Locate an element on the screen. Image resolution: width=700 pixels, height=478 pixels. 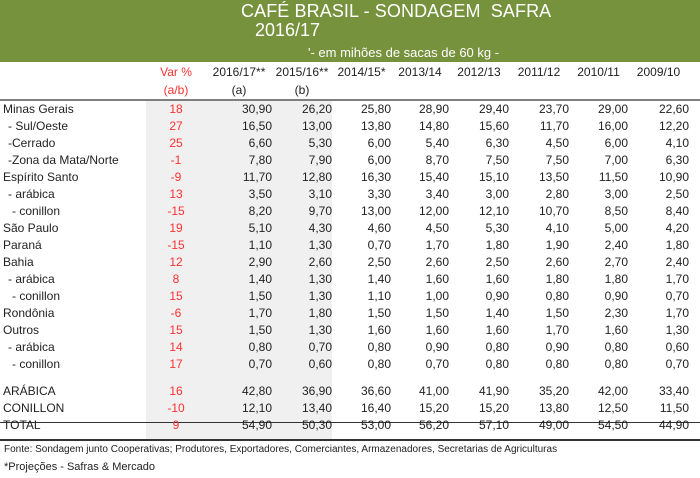
value-cell: 16,00 is located at coordinates (612, 126).